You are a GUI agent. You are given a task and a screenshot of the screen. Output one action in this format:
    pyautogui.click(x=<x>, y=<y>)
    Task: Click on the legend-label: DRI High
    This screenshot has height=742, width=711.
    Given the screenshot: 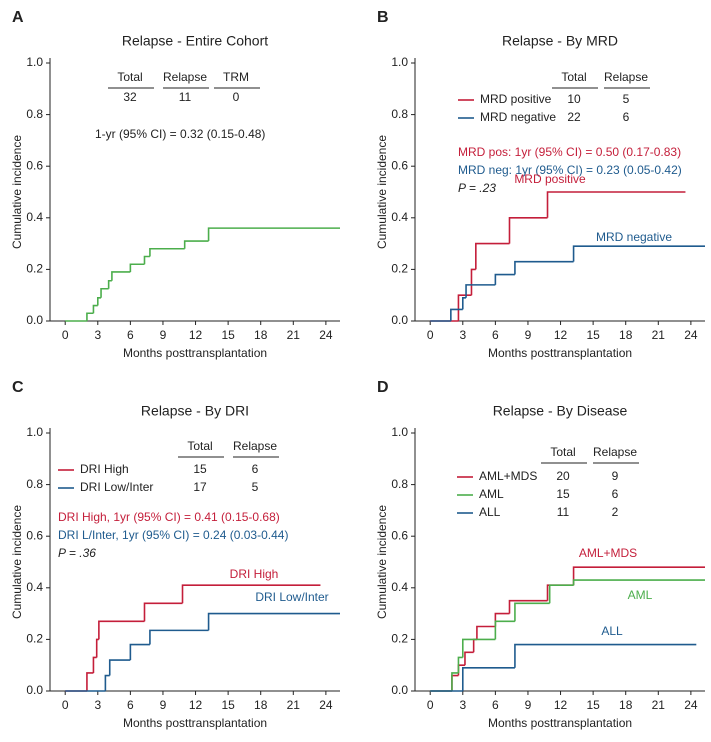 What is the action you would take?
    pyautogui.click(x=104, y=469)
    